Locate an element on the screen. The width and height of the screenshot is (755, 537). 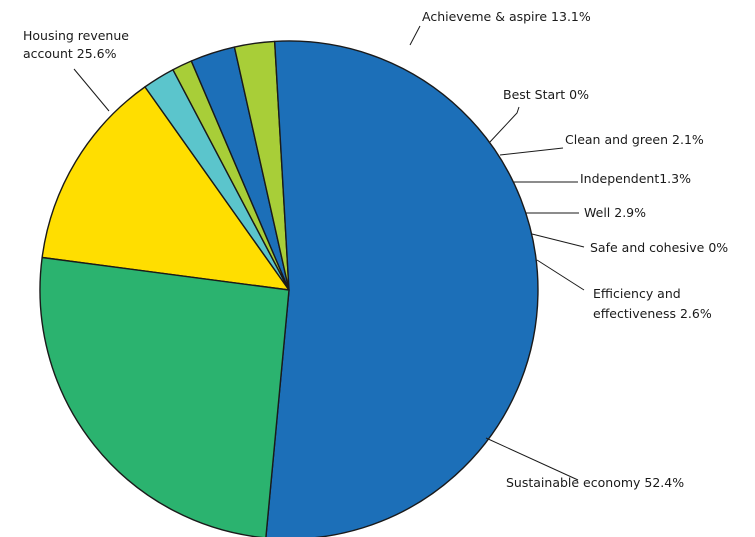
leader-line-sustainable-economy is located at coordinates (532, 459).